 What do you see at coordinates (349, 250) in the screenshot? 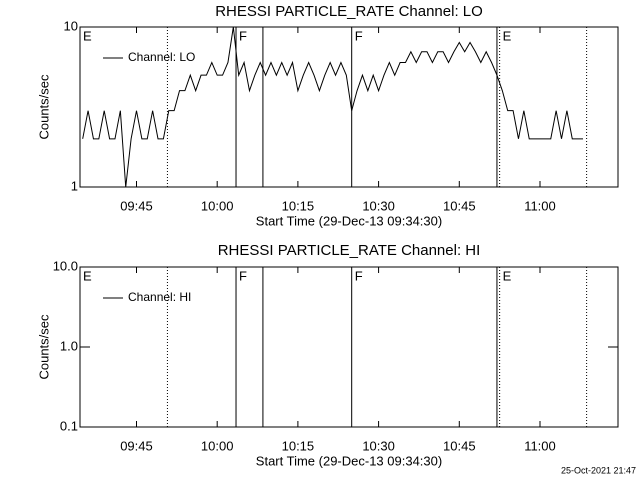
I see `chart-title: RHESSI PARTICLE_RATE Channel: HI` at bounding box center [349, 250].